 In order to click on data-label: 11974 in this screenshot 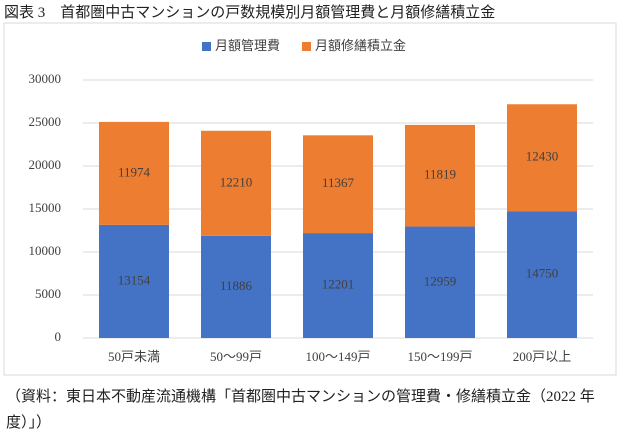, I will do `click(134, 171)`.